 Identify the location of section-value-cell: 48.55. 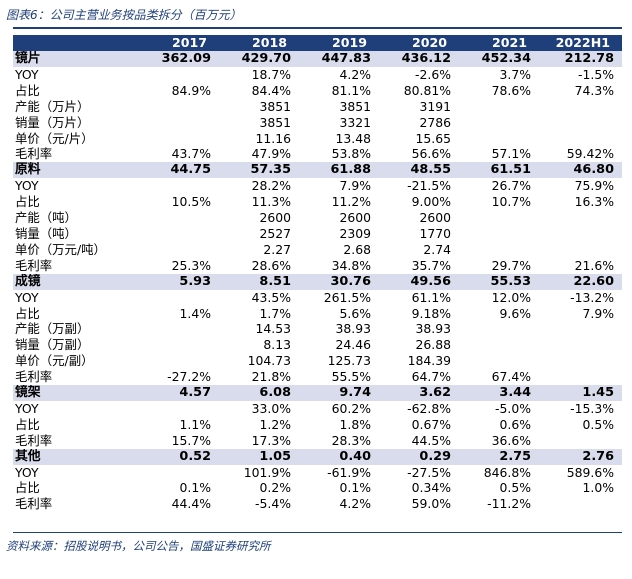
(419, 170).